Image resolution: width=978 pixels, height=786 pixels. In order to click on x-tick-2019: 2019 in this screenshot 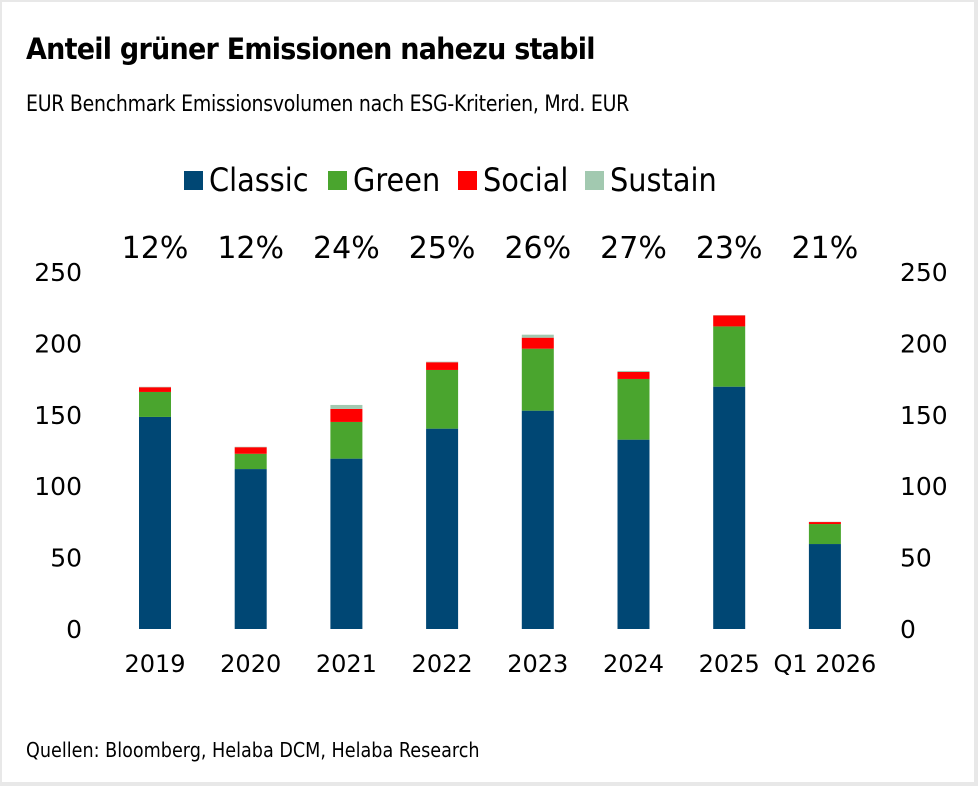, I will do `click(154, 664)`.